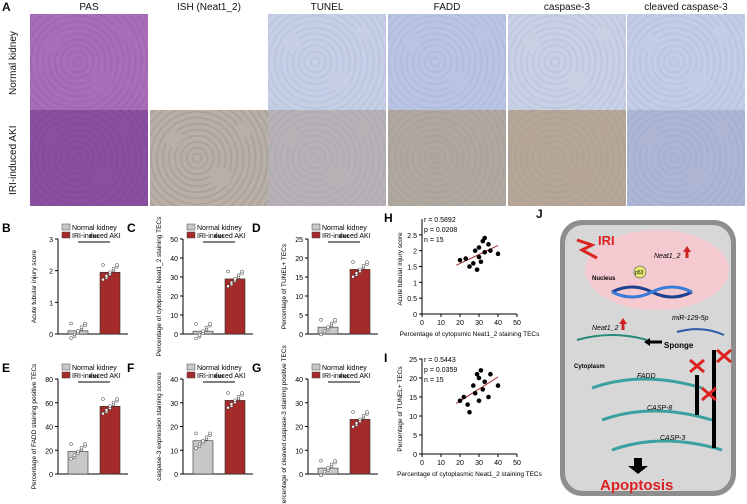 This screenshot has height=504, width=747. What do you see at coordinates (441, 323) in the screenshot?
I see `x-tick-label: 10` at bounding box center [441, 323].